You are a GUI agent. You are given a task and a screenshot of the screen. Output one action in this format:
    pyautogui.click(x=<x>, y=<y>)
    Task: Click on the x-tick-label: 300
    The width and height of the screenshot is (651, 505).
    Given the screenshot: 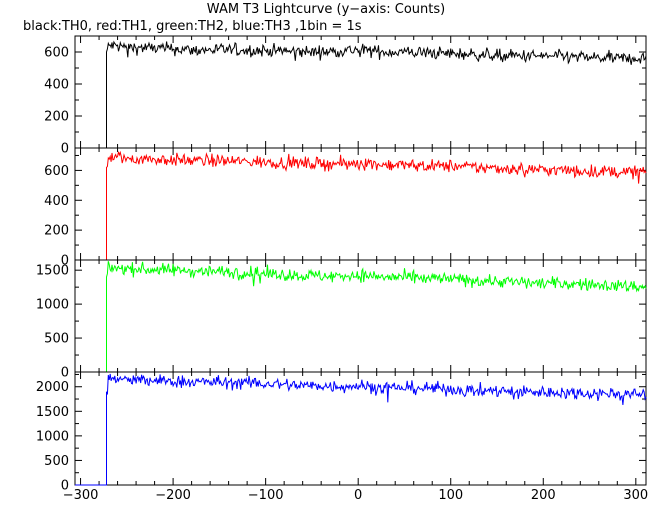 What is the action you would take?
    pyautogui.click(x=635, y=495)
    